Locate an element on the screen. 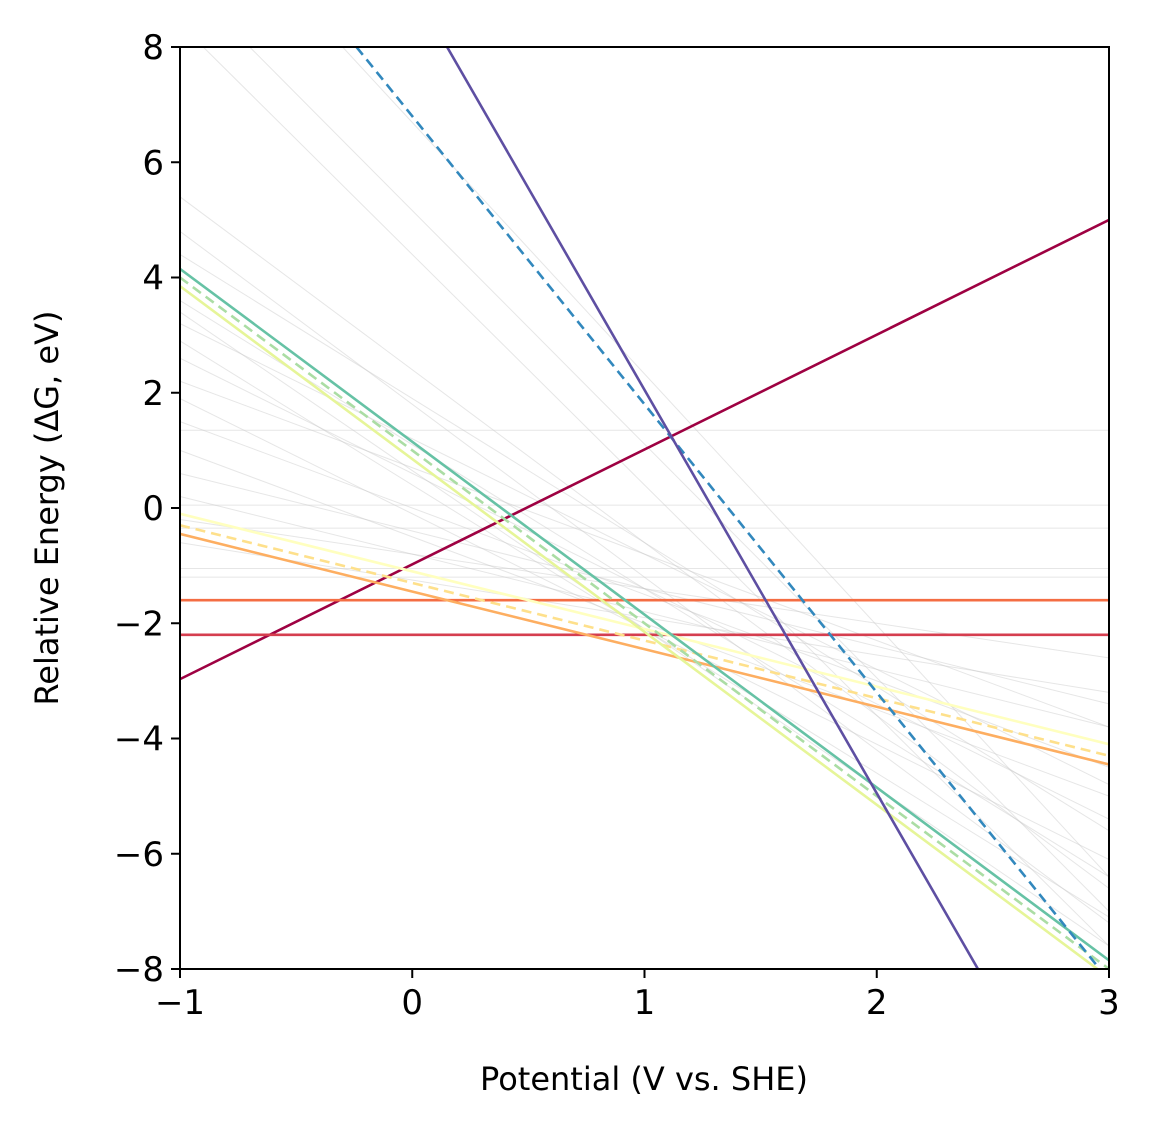 Image resolution: width=1152 pixels, height=1130 pixels. x-tick-label: −1 is located at coordinates (180, 1003).